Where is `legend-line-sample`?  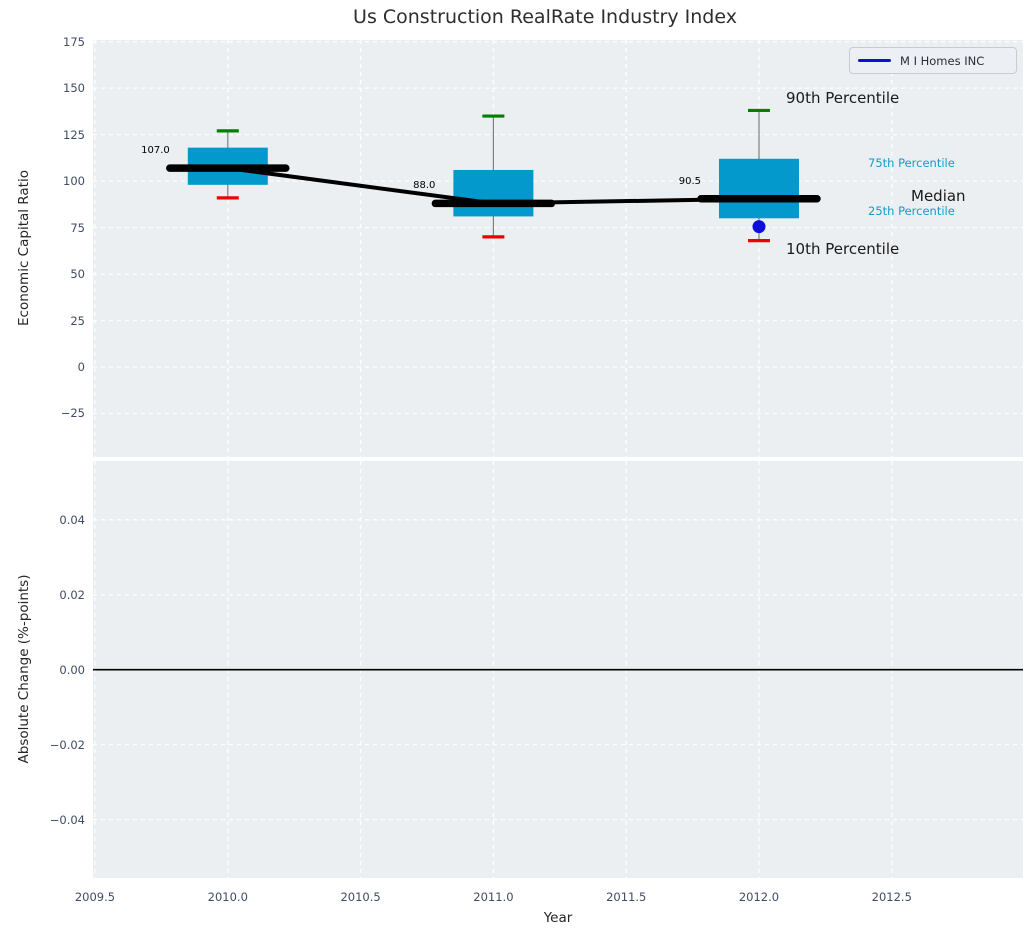
legend-line-sample is located at coordinates (874, 60).